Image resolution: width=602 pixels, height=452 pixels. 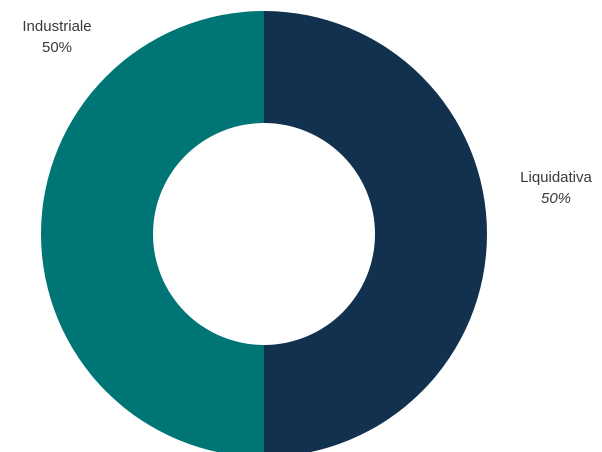 I want to click on slice-label-industriale: Industriale 50%, so click(x=57, y=37).